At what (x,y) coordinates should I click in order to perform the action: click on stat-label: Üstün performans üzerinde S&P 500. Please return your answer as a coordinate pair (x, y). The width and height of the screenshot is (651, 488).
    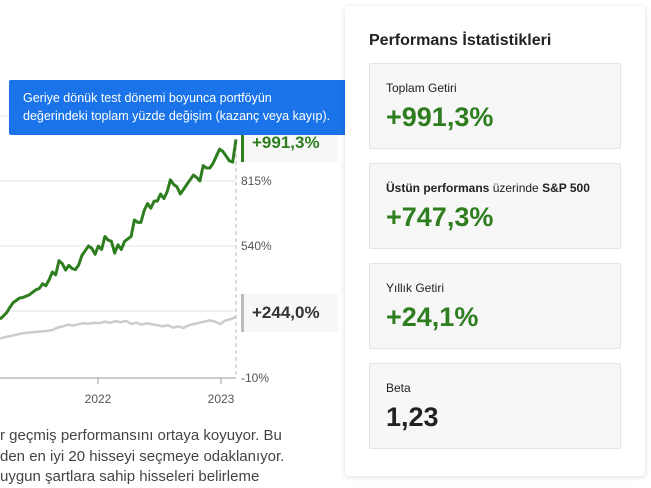
    Looking at the image, I should click on (488, 188).